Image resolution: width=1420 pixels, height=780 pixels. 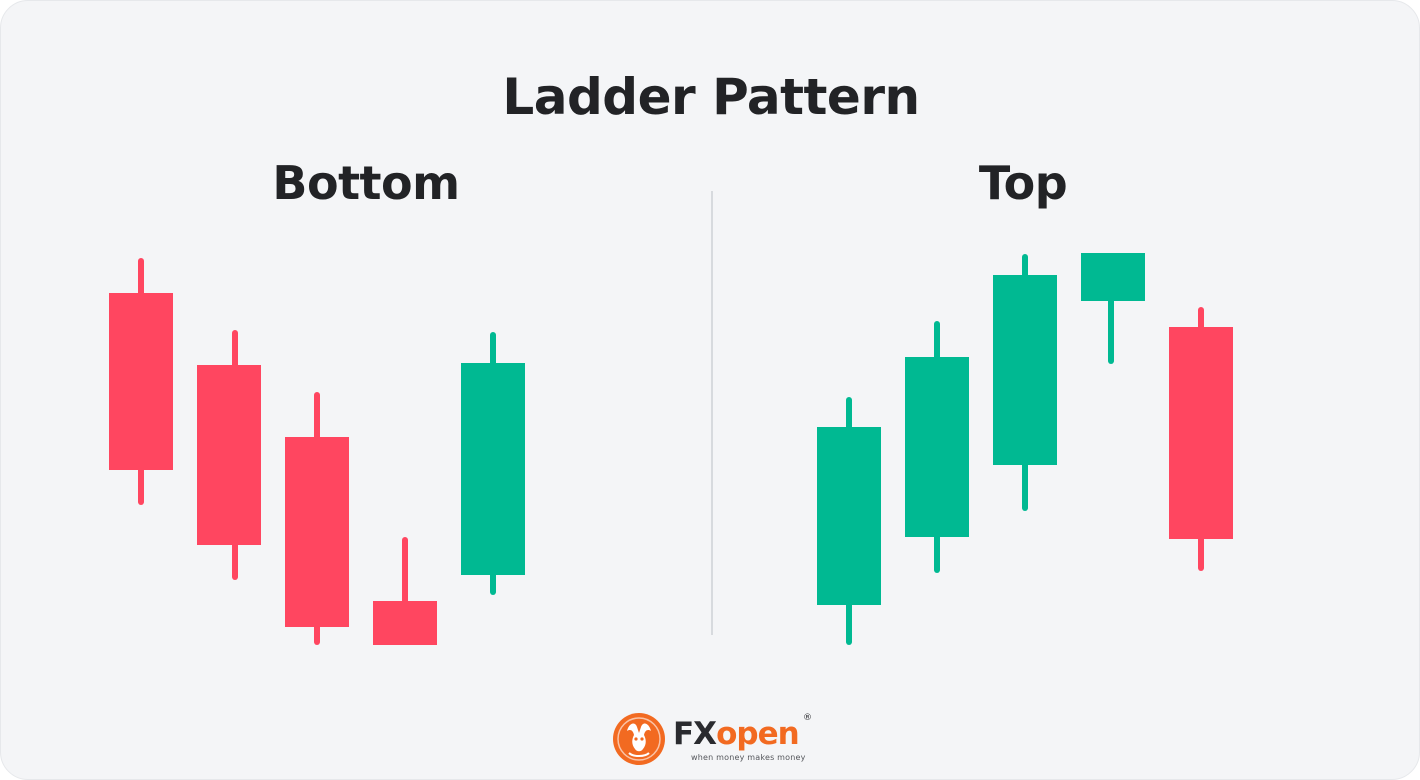 I want to click on panel-divider, so click(x=712, y=413).